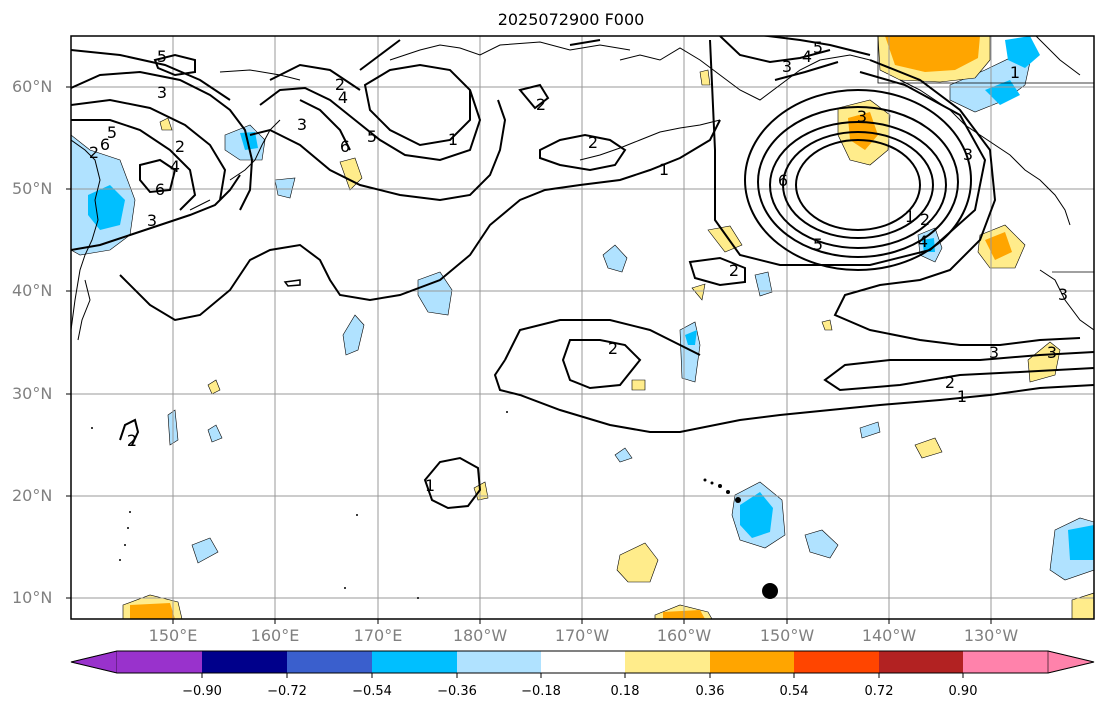  What do you see at coordinates (173, 635) in the screenshot?
I see `lon-label-150e: 150°E` at bounding box center [173, 635].